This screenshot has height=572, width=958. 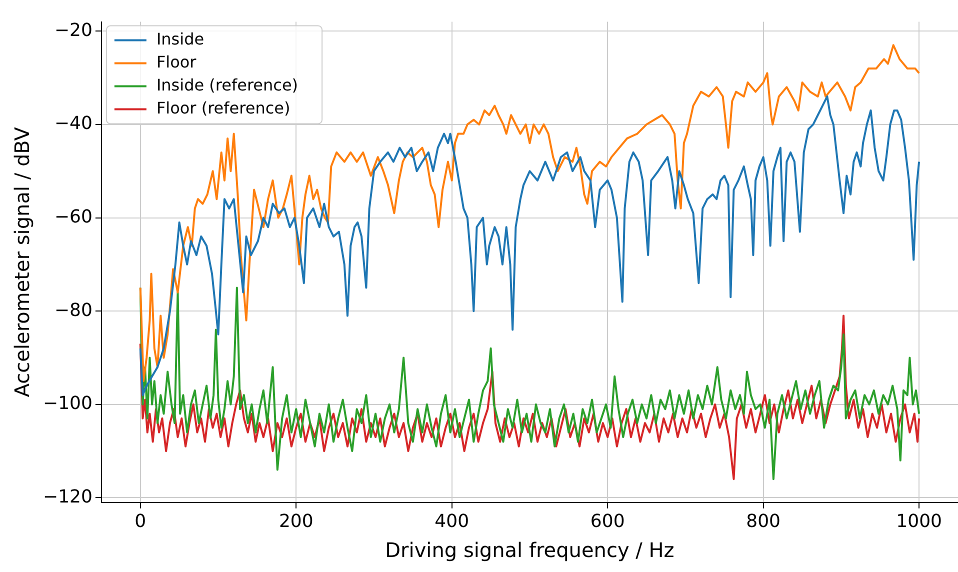 What do you see at coordinates (607, 521) in the screenshot?
I see `x-tick-label: 600` at bounding box center [607, 521].